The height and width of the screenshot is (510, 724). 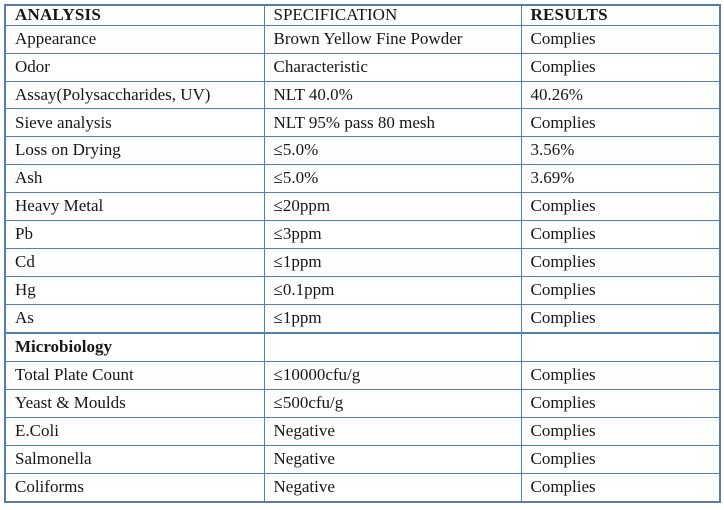 I want to click on table-row: Salmonella Negative Complies, so click(x=362, y=459).